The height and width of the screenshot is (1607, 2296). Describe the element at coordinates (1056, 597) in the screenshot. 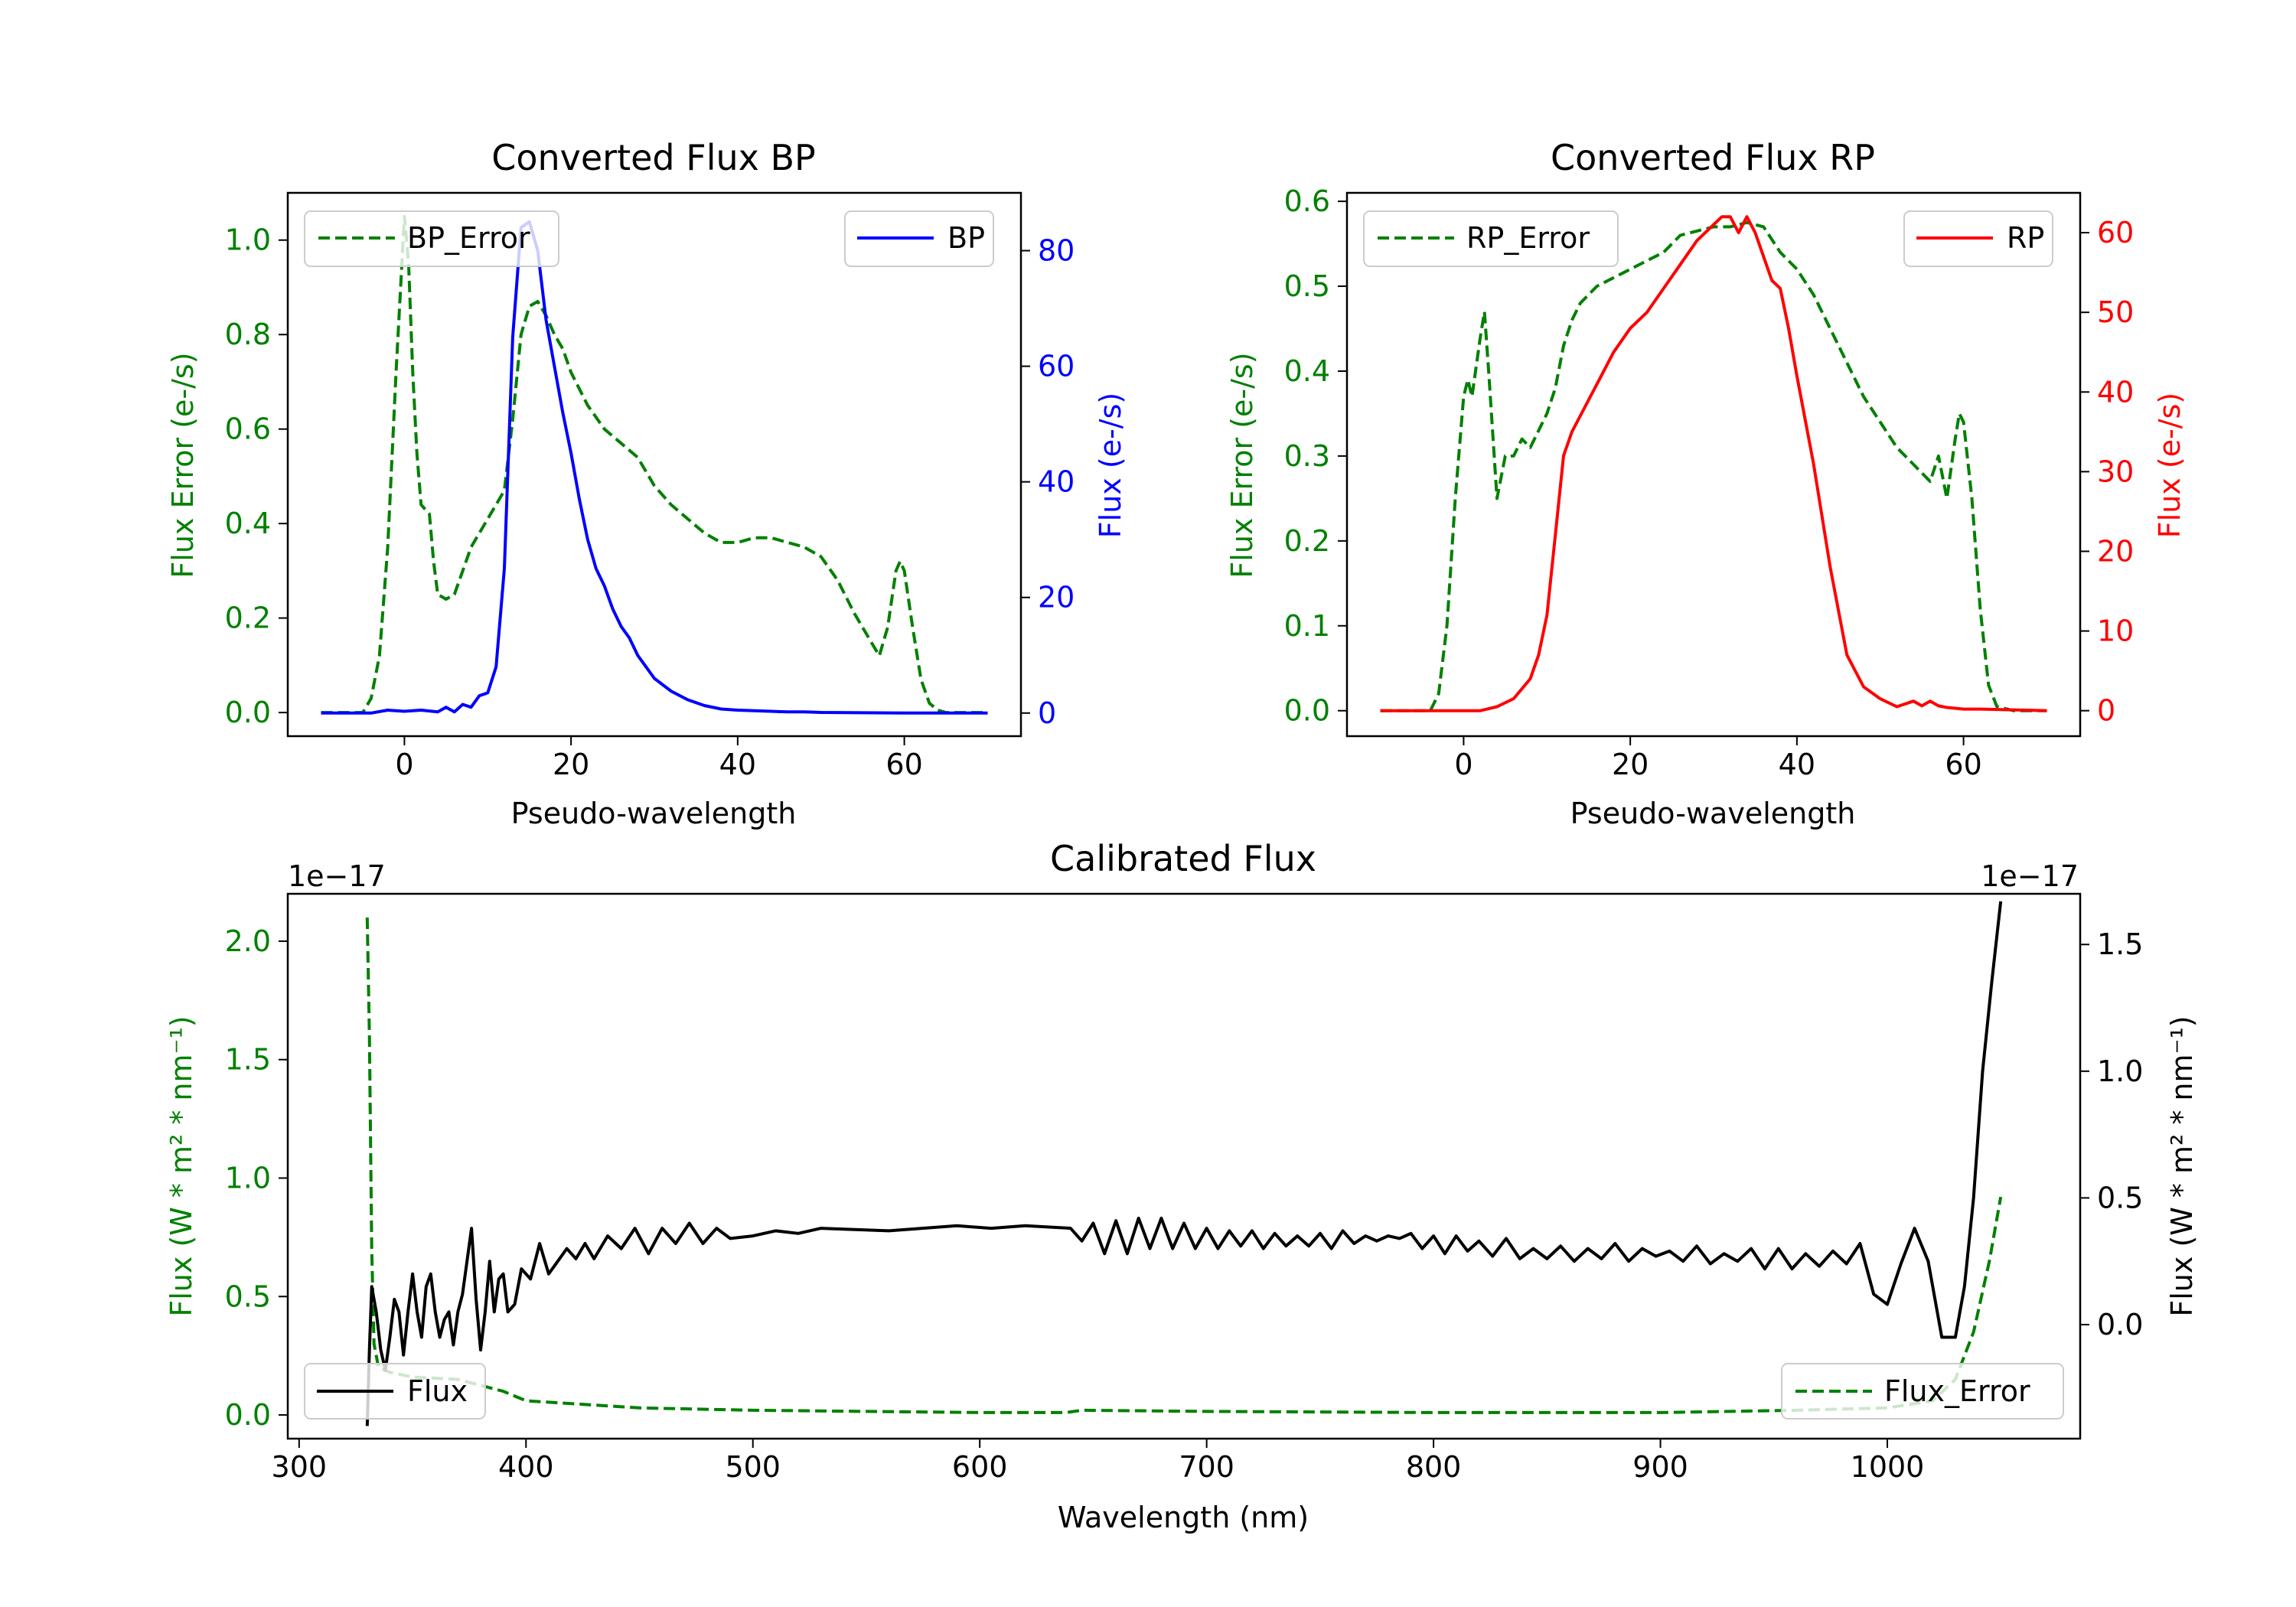

I see `bp-ytick-right-label: 20` at that location.